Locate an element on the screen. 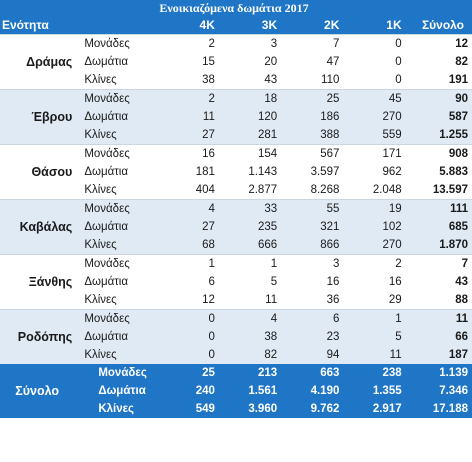 The height and width of the screenshot is (462, 472). cell-3k: 33 is located at coordinates (254, 208).